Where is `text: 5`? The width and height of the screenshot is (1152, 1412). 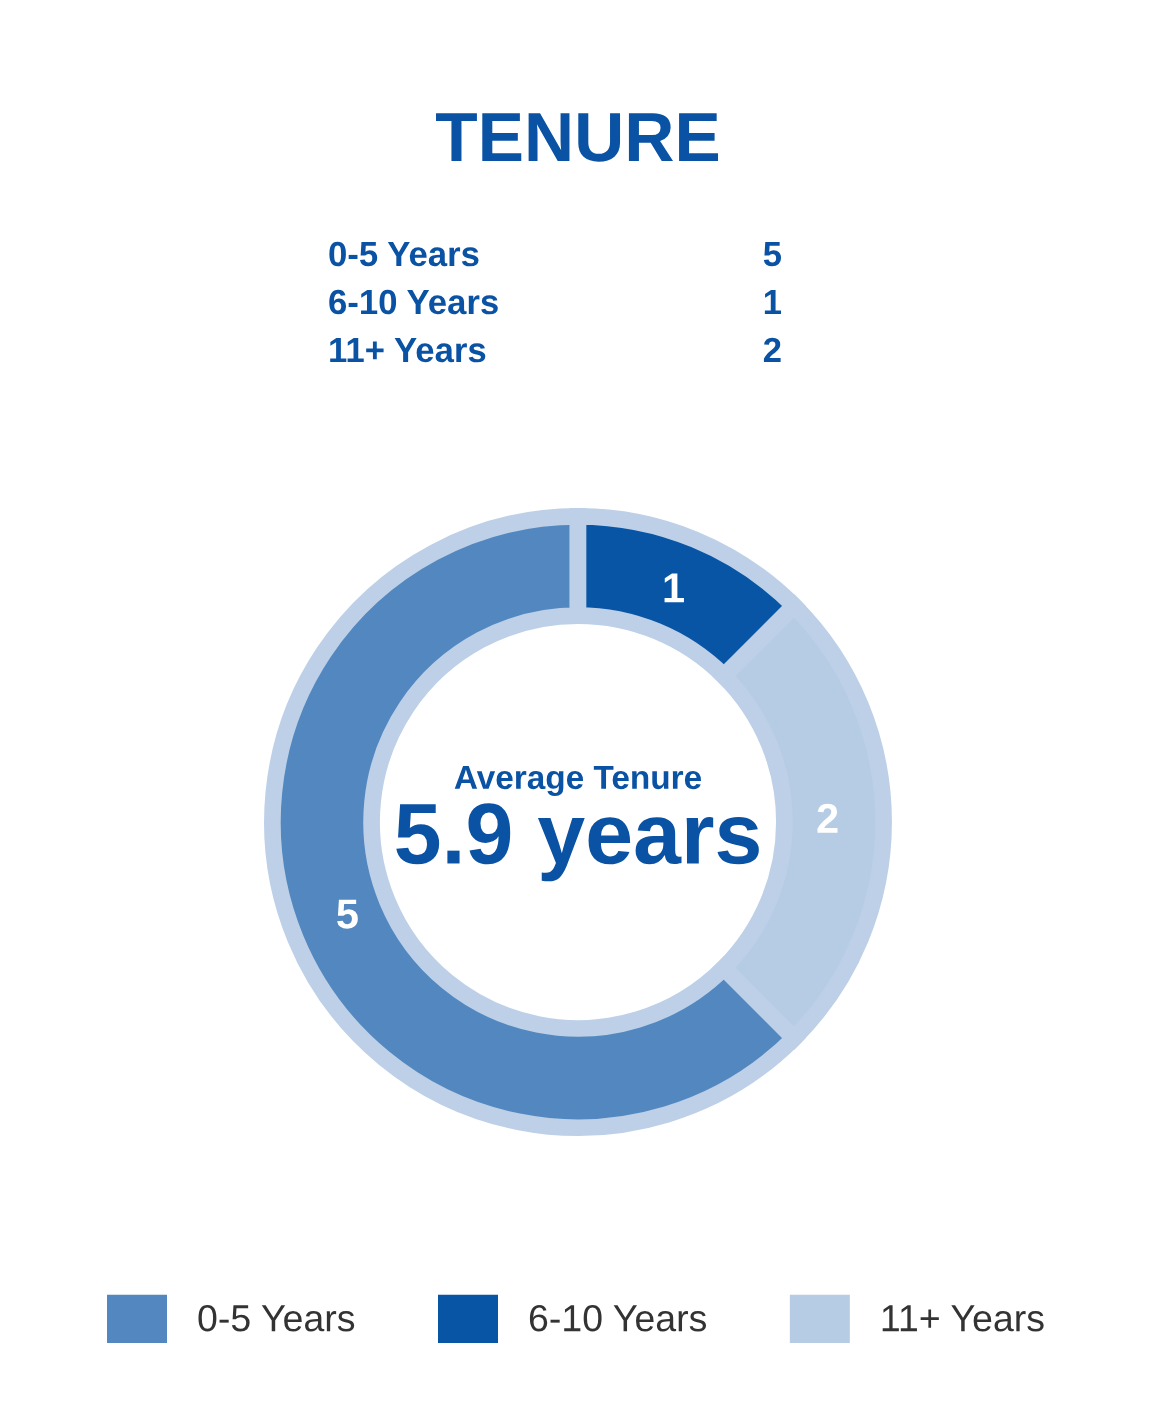
text: 5 is located at coordinates (772, 254).